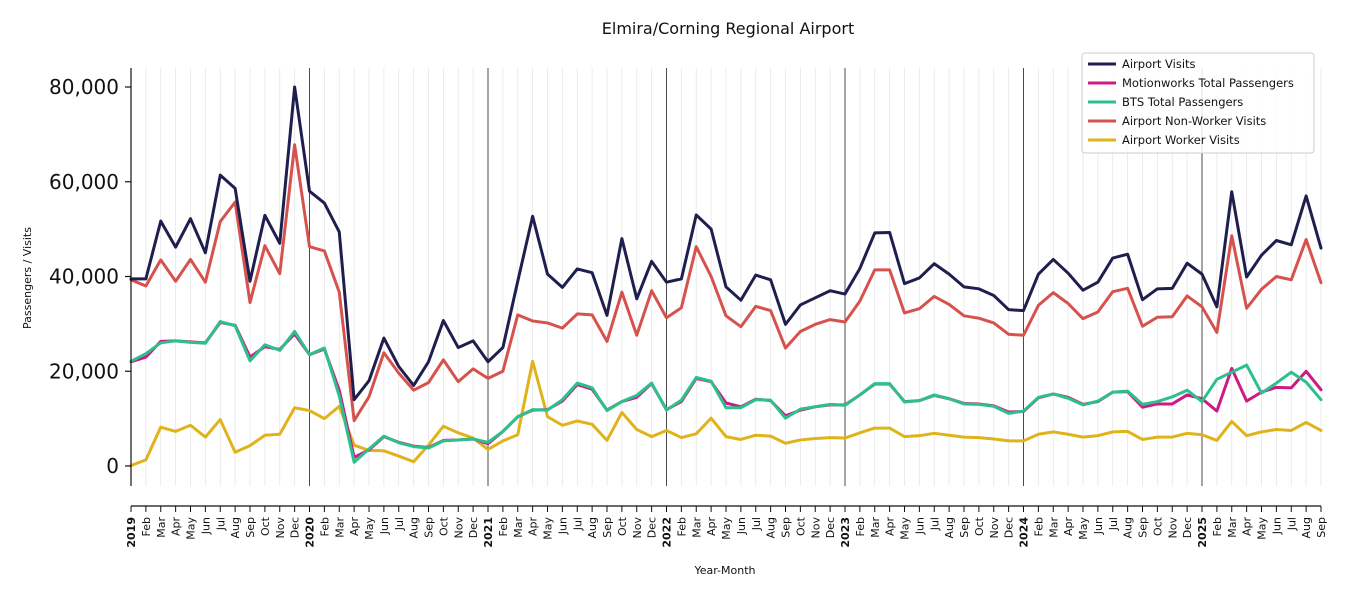 The height and width of the screenshot is (600, 1350). I want to click on chart-title: Elmira/Corning Regional Airport, so click(728, 28).